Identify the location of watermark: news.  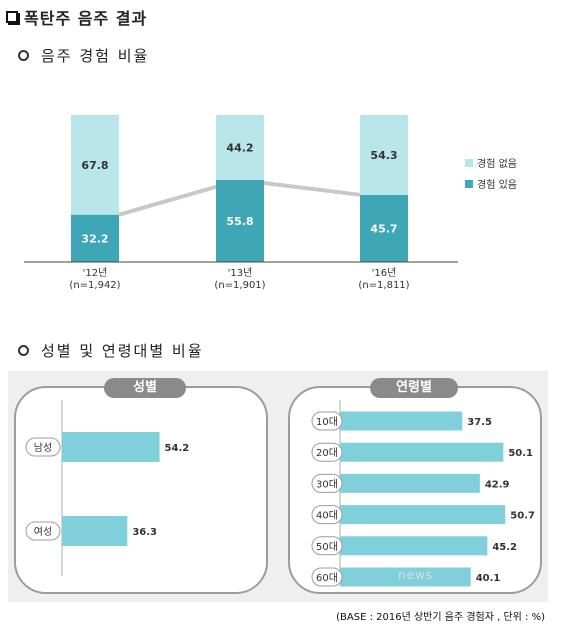
(416, 575).